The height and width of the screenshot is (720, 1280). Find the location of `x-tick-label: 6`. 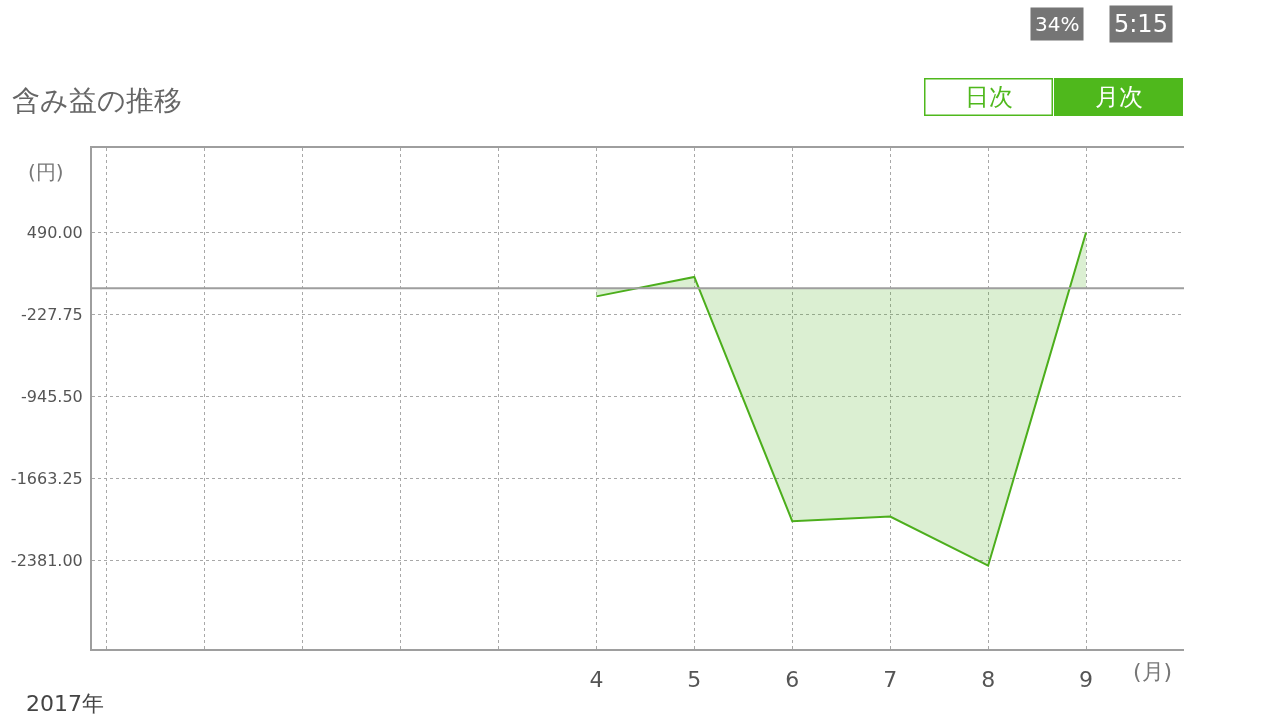

x-tick-label: 6 is located at coordinates (792, 680).